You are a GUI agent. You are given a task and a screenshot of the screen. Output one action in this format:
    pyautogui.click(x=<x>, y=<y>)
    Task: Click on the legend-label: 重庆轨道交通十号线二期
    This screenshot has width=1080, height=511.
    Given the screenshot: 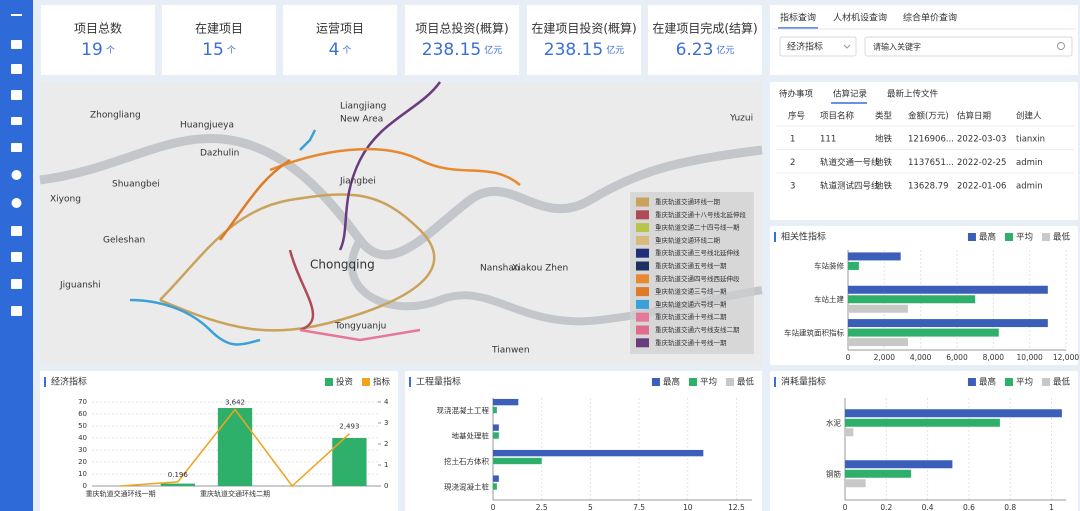 What is the action you would take?
    pyautogui.click(x=691, y=316)
    